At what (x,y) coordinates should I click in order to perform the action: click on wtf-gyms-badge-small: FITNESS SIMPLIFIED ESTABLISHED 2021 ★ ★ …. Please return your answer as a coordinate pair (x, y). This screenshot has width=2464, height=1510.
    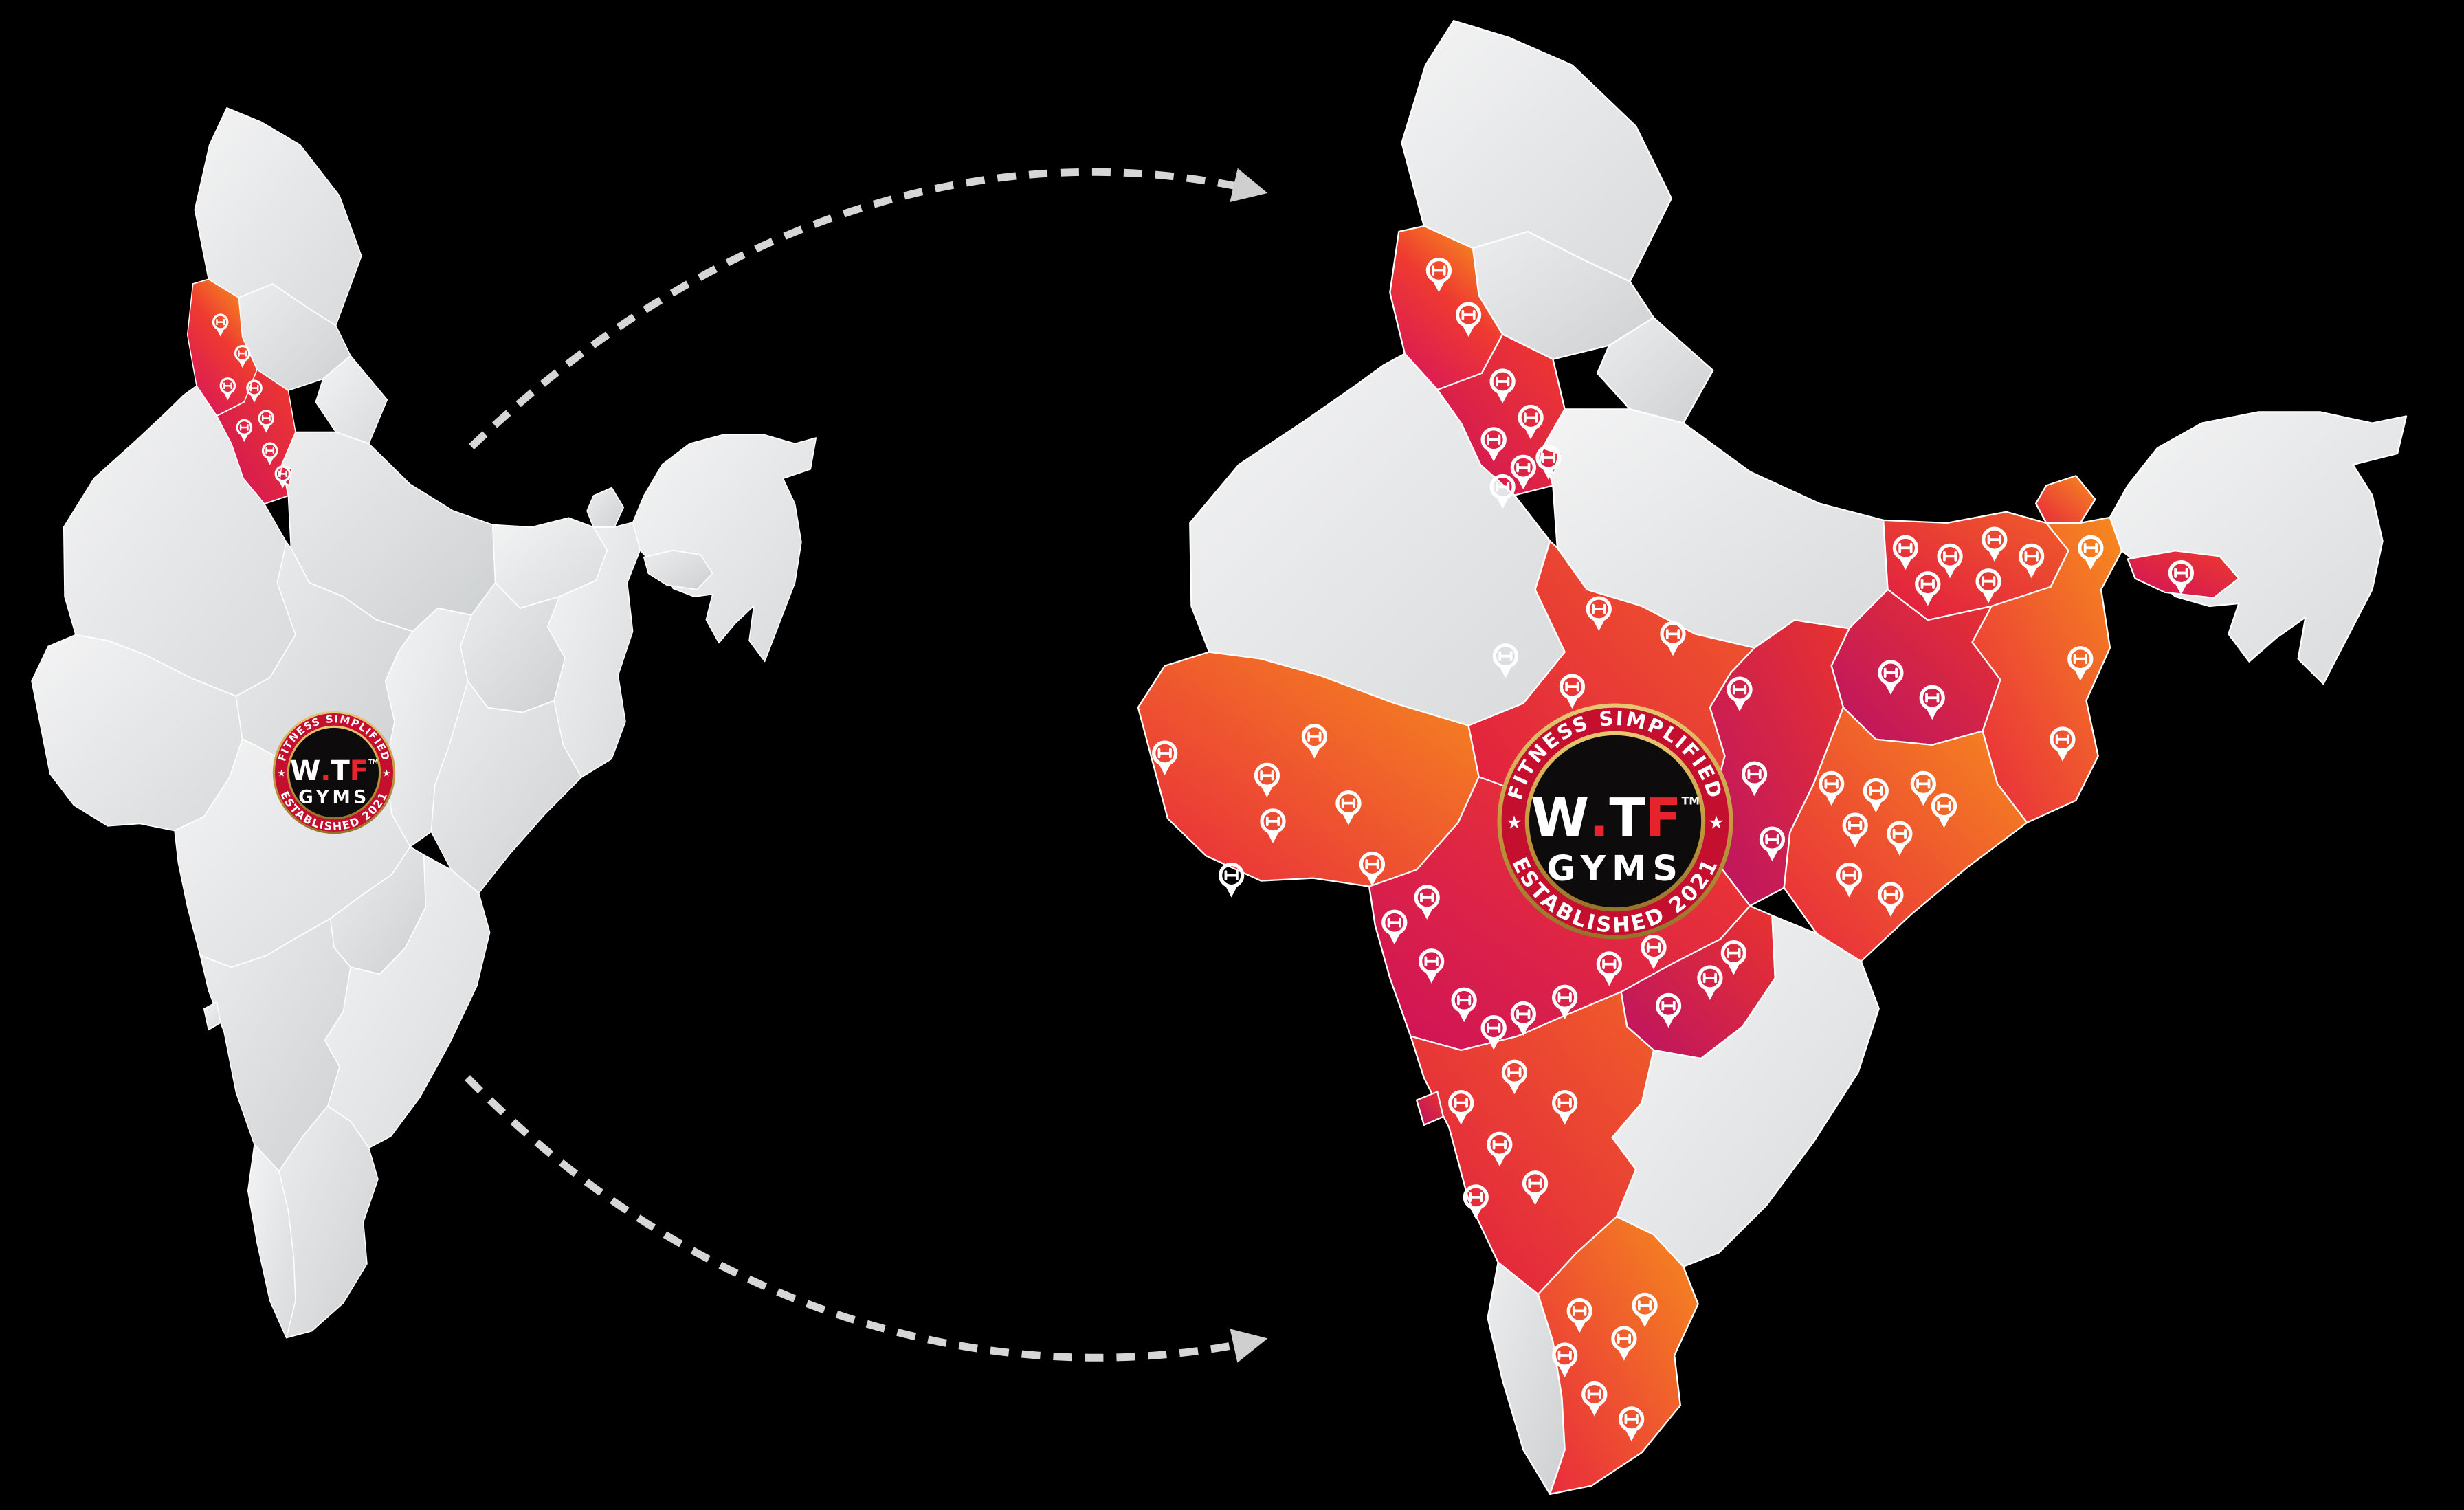
    Looking at the image, I should click on (334, 772).